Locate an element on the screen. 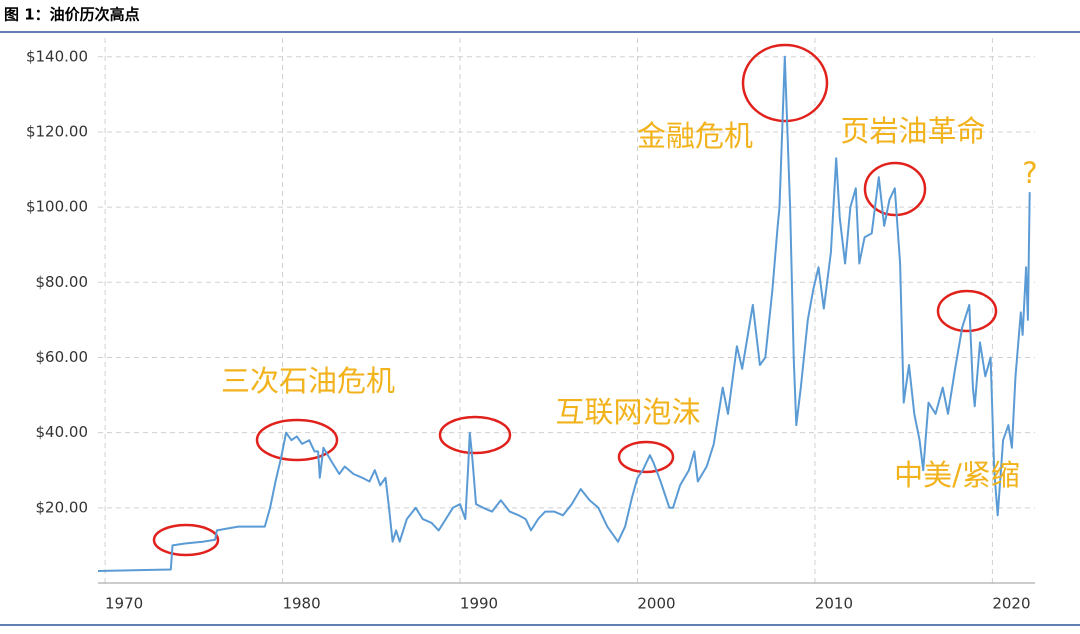  annotation: 页岩油革命 is located at coordinates (912, 131).